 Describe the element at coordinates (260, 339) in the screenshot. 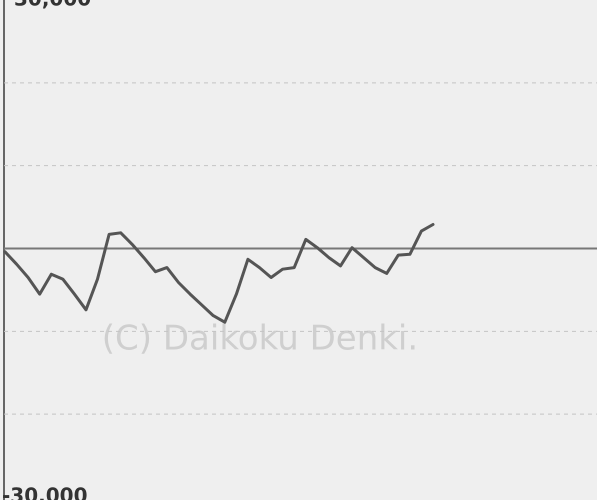

I see `watermark: (C) Daikoku Denki.` at that location.